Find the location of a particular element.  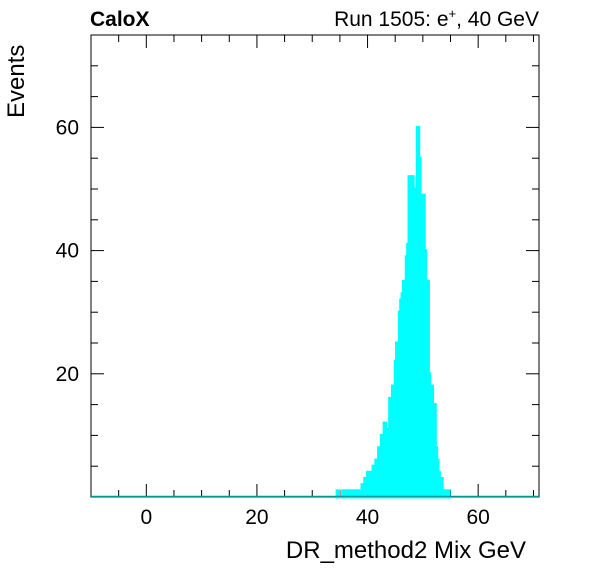

x-tick-label: 60 is located at coordinates (477, 517).